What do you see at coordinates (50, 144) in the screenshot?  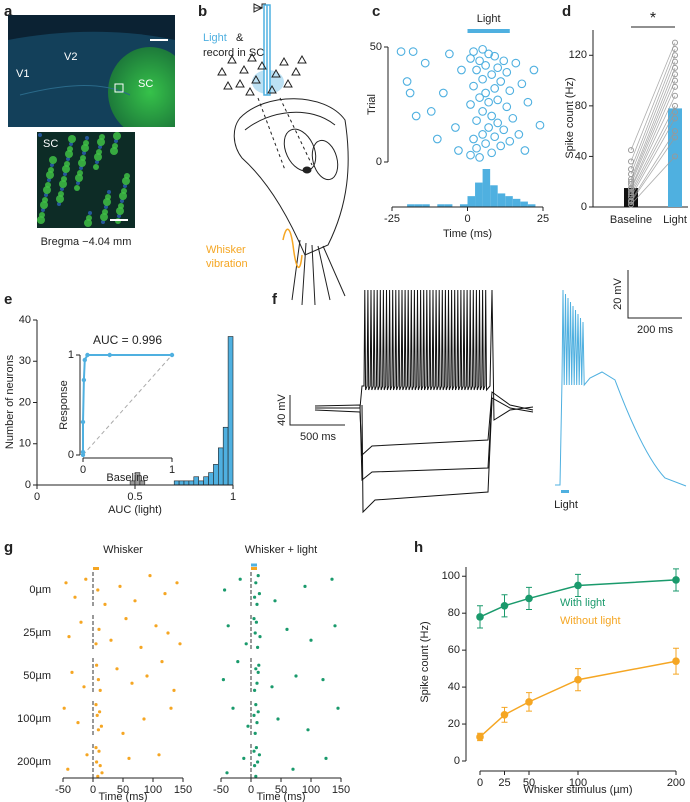 I see `inset-label: SC` at bounding box center [50, 144].